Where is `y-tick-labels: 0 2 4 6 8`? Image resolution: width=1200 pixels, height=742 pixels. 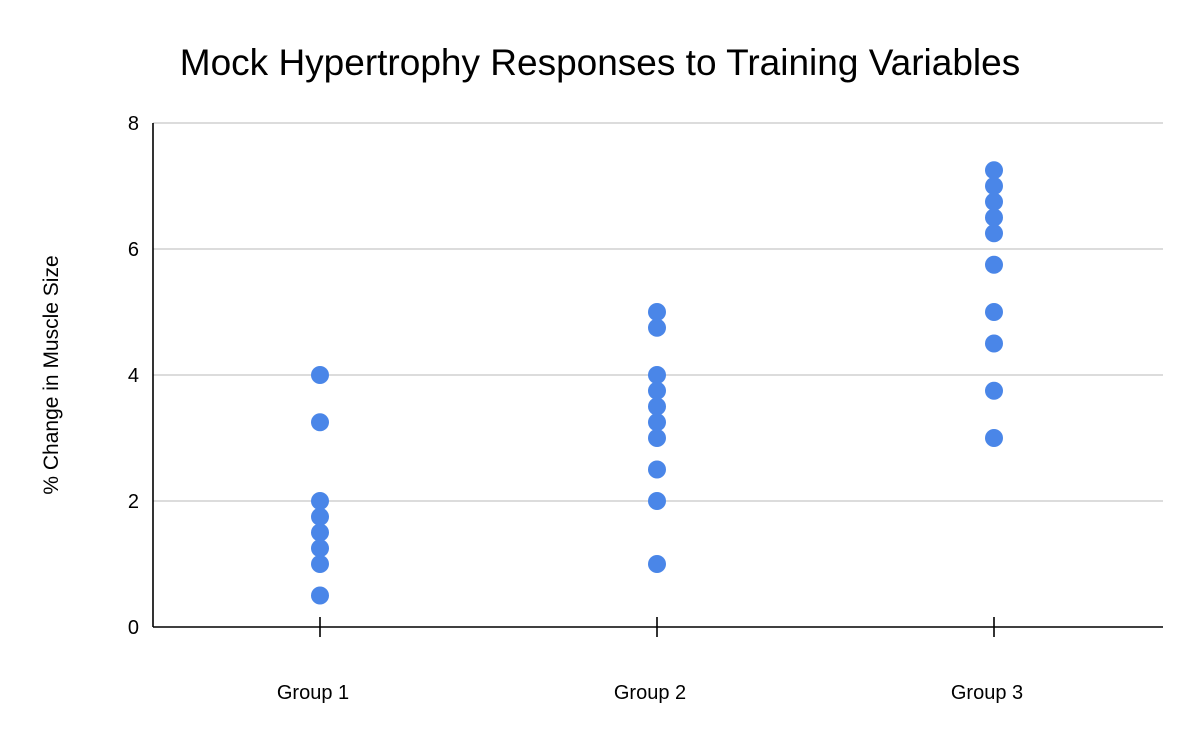 y-tick-labels: 0 2 4 6 8 is located at coordinates (133, 376).